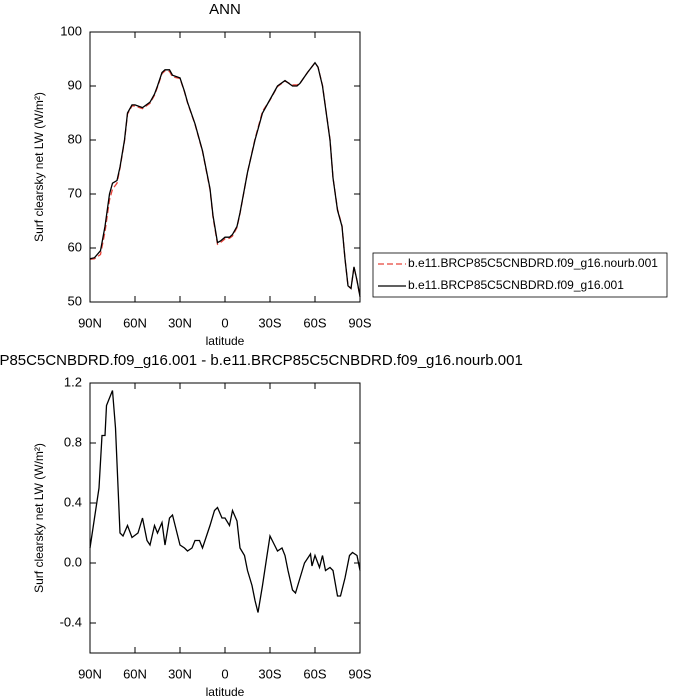 This screenshot has height=700, width=700. I want to click on y-tick-label: 90, so click(75, 84).